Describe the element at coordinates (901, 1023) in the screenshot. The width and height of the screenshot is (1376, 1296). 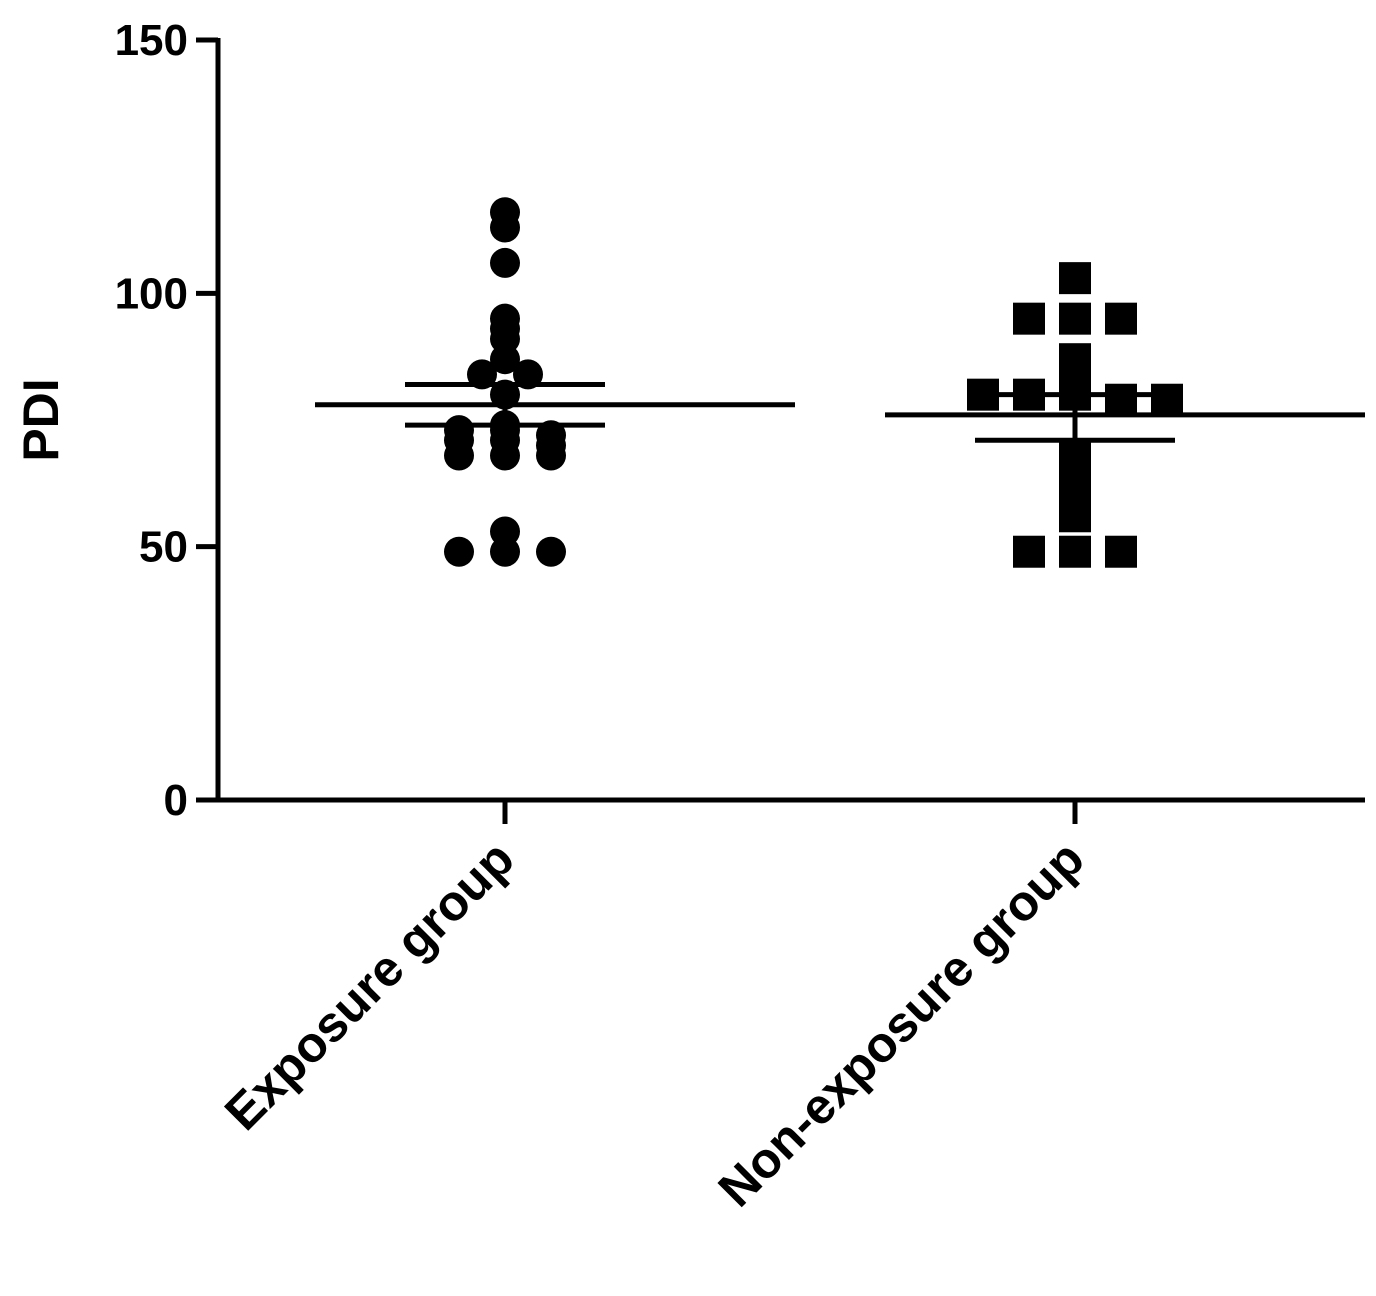
I see `x-category-label: Non-exposure group` at that location.